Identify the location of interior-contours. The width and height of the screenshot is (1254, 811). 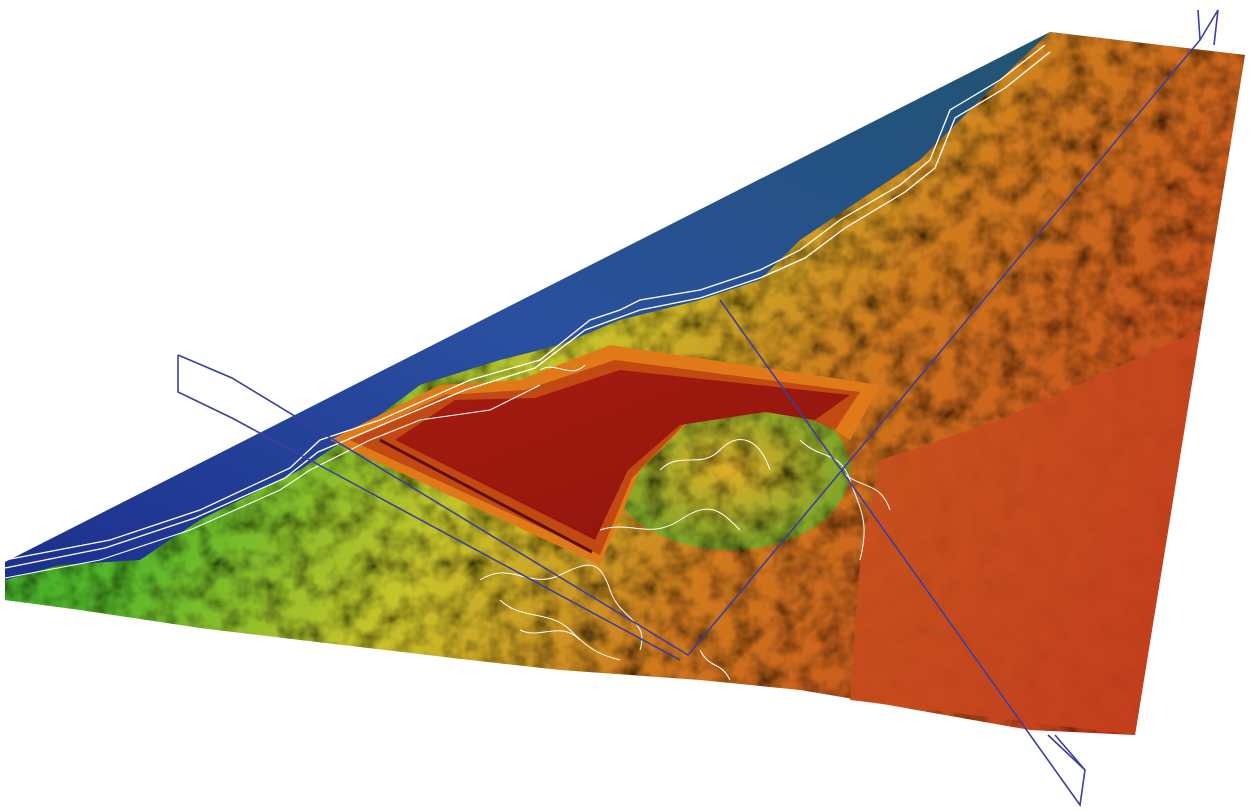
(685, 522).